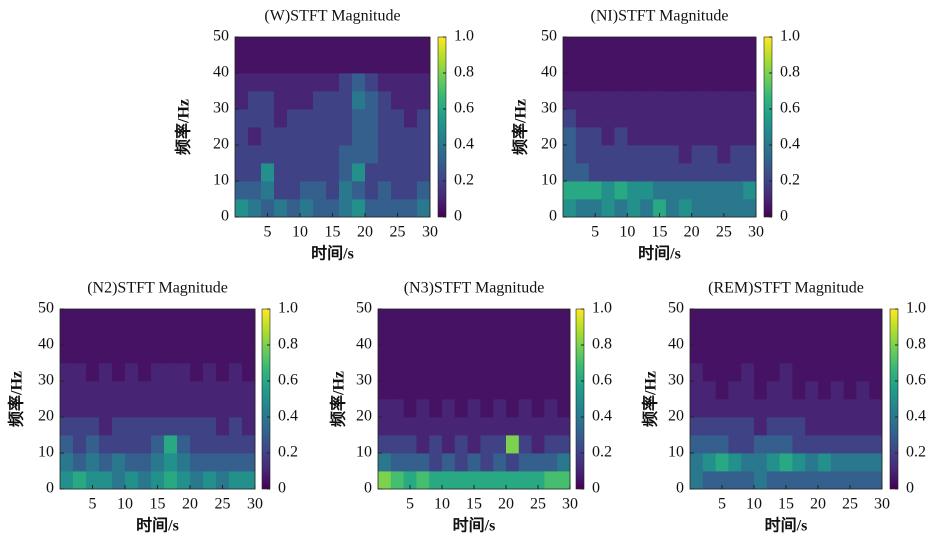 This screenshot has height=539, width=927. What do you see at coordinates (46, 380) in the screenshot?
I see `y-tick-label: 30` at bounding box center [46, 380].